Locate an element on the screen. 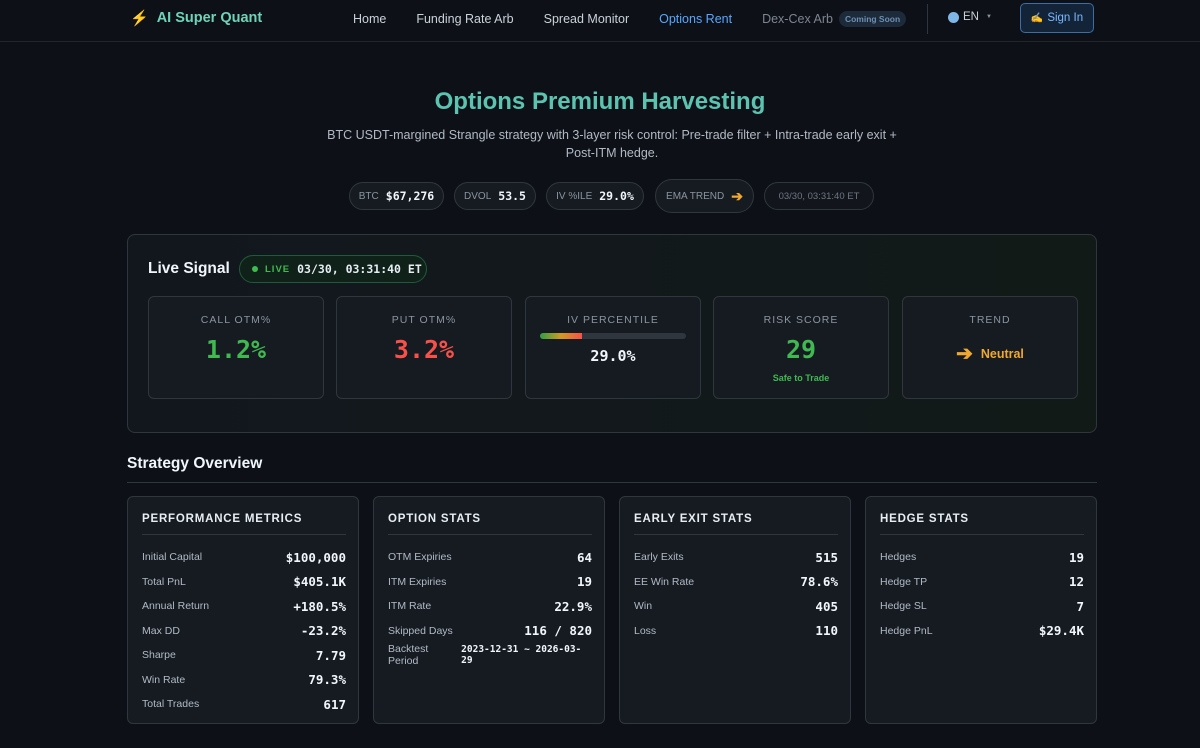 The width and height of the screenshot is (1200, 748). trend-row: ➔ Neutral is located at coordinates (990, 353).